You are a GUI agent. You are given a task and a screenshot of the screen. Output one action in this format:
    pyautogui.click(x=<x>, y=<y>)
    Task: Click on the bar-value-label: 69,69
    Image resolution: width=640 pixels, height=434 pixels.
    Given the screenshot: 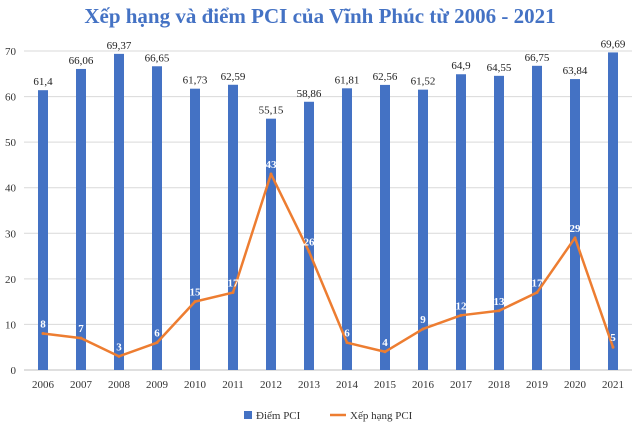 What is the action you would take?
    pyautogui.click(x=613, y=44)
    